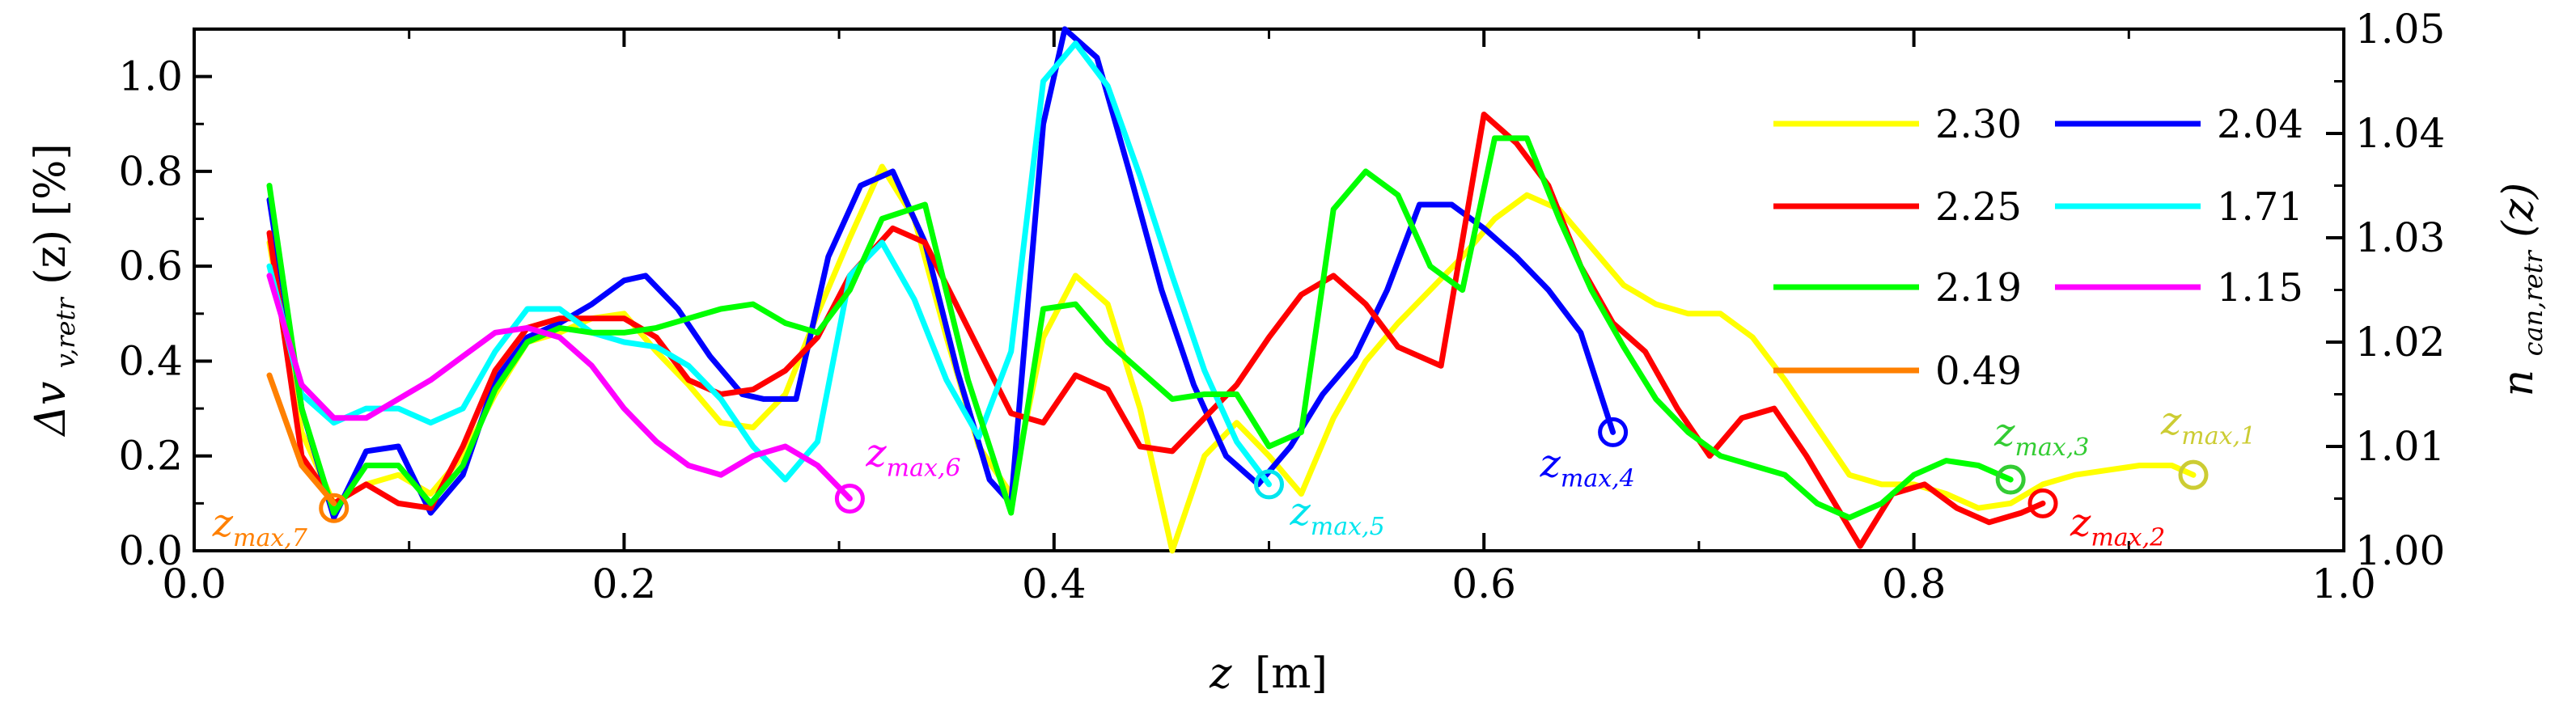 This screenshot has width=2576, height=719. Describe the element at coordinates (2400, 237) in the screenshot. I see `y-right-tick-label: 1.03` at that location.